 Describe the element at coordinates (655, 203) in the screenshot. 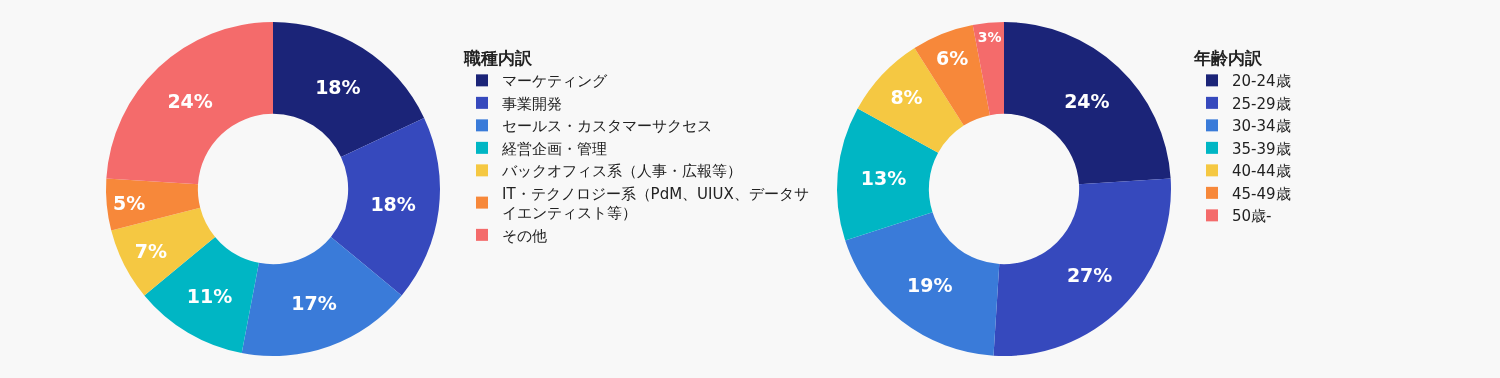

I see `legend-label: IT・テクノロジー系（PdM、UIUX、データサイエンティスト等）` at that location.